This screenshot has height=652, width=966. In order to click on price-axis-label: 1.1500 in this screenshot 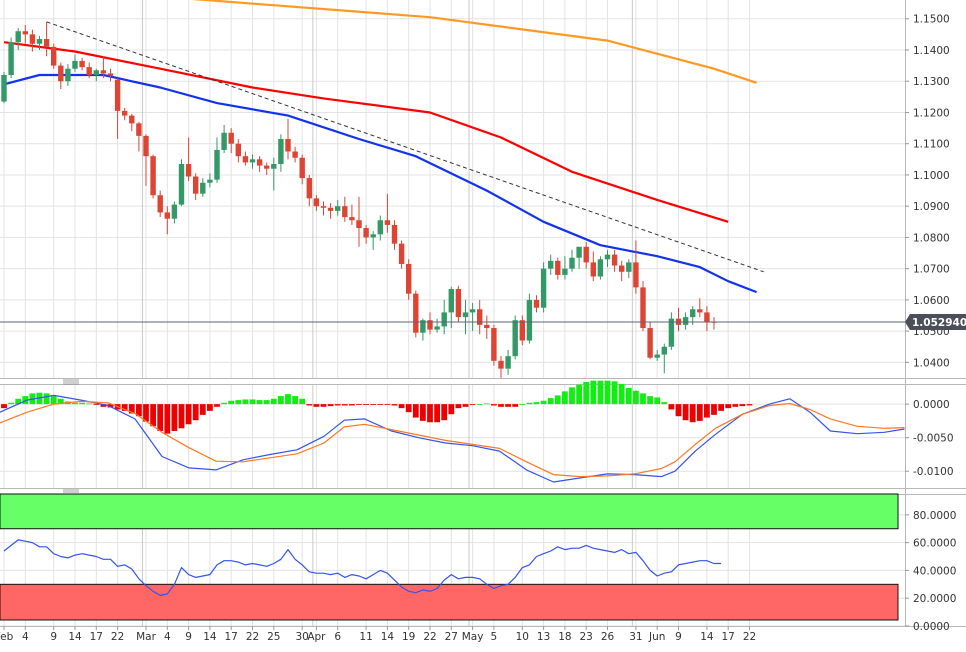, I will do `click(931, 20)`.